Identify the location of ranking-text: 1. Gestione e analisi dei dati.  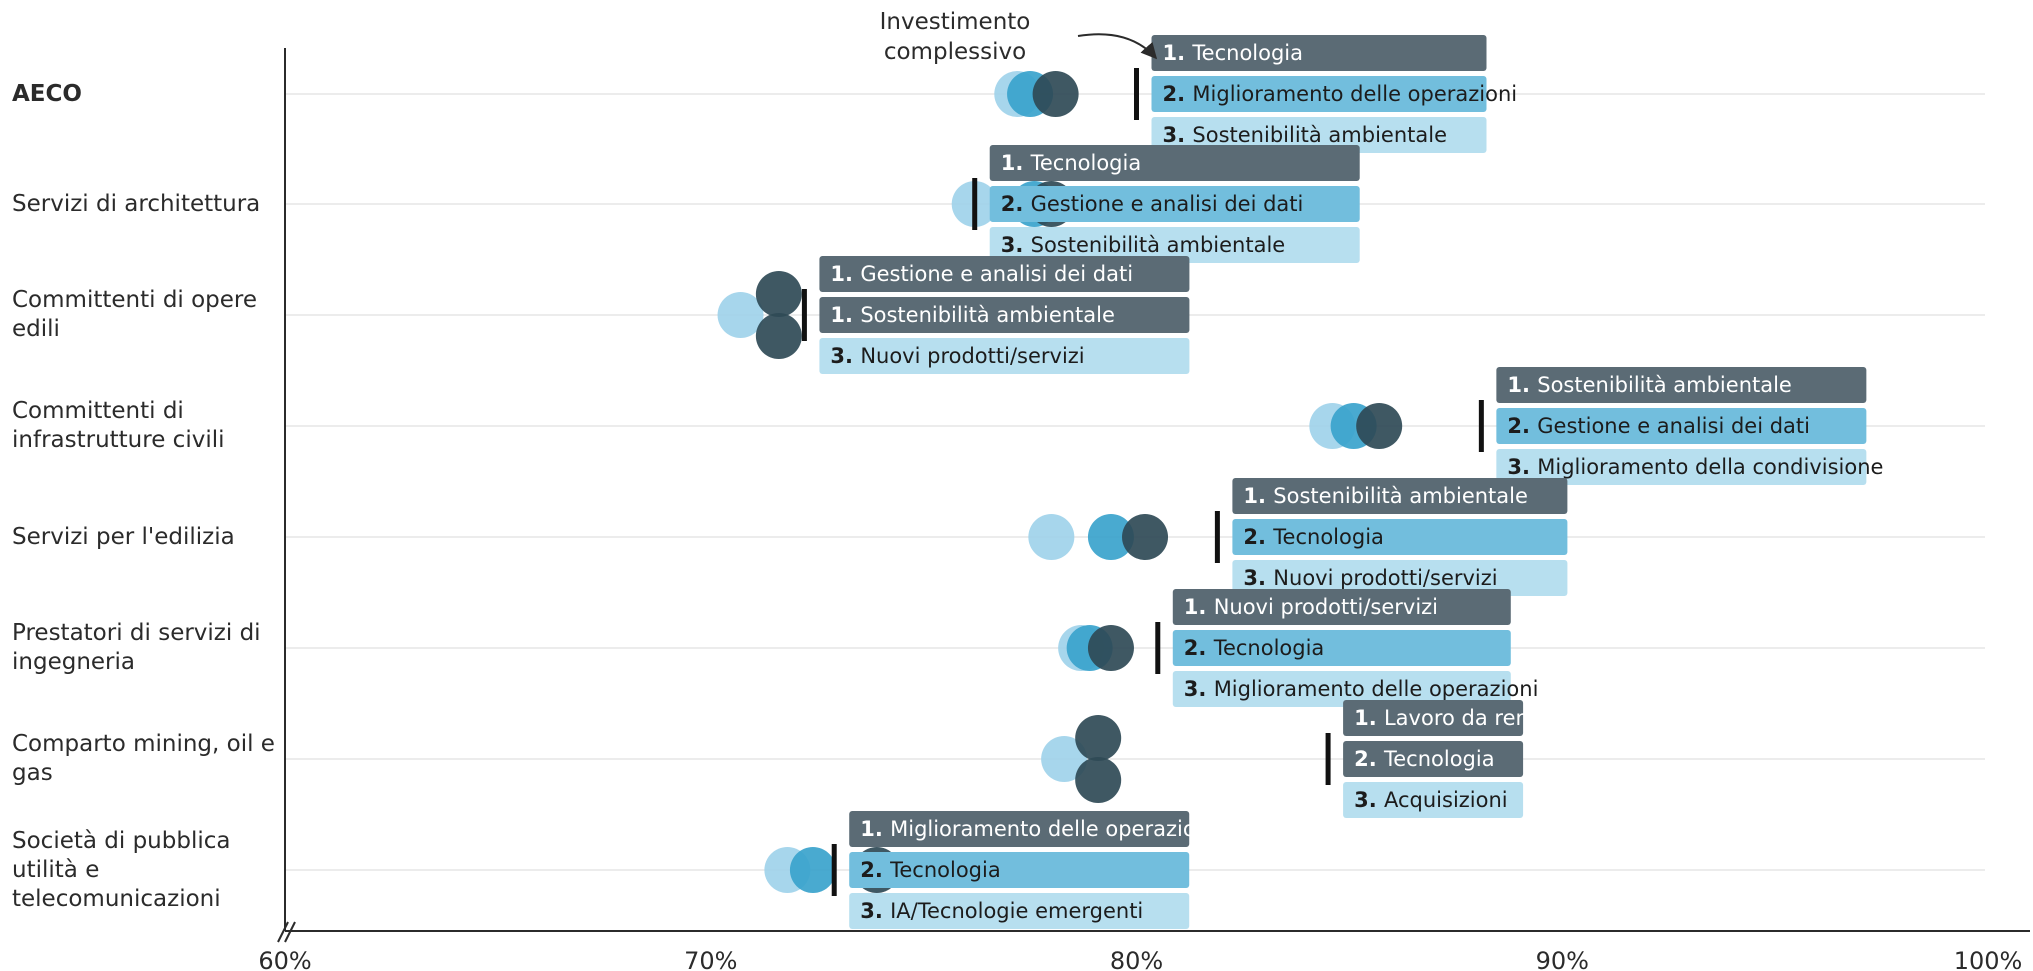
(981, 274).